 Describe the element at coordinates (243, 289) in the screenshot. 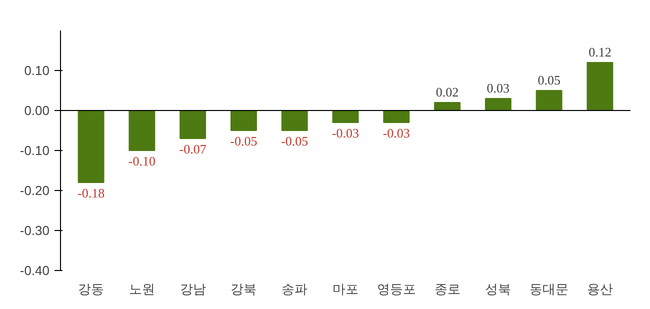

I see `x-tick-label: 강북` at that location.